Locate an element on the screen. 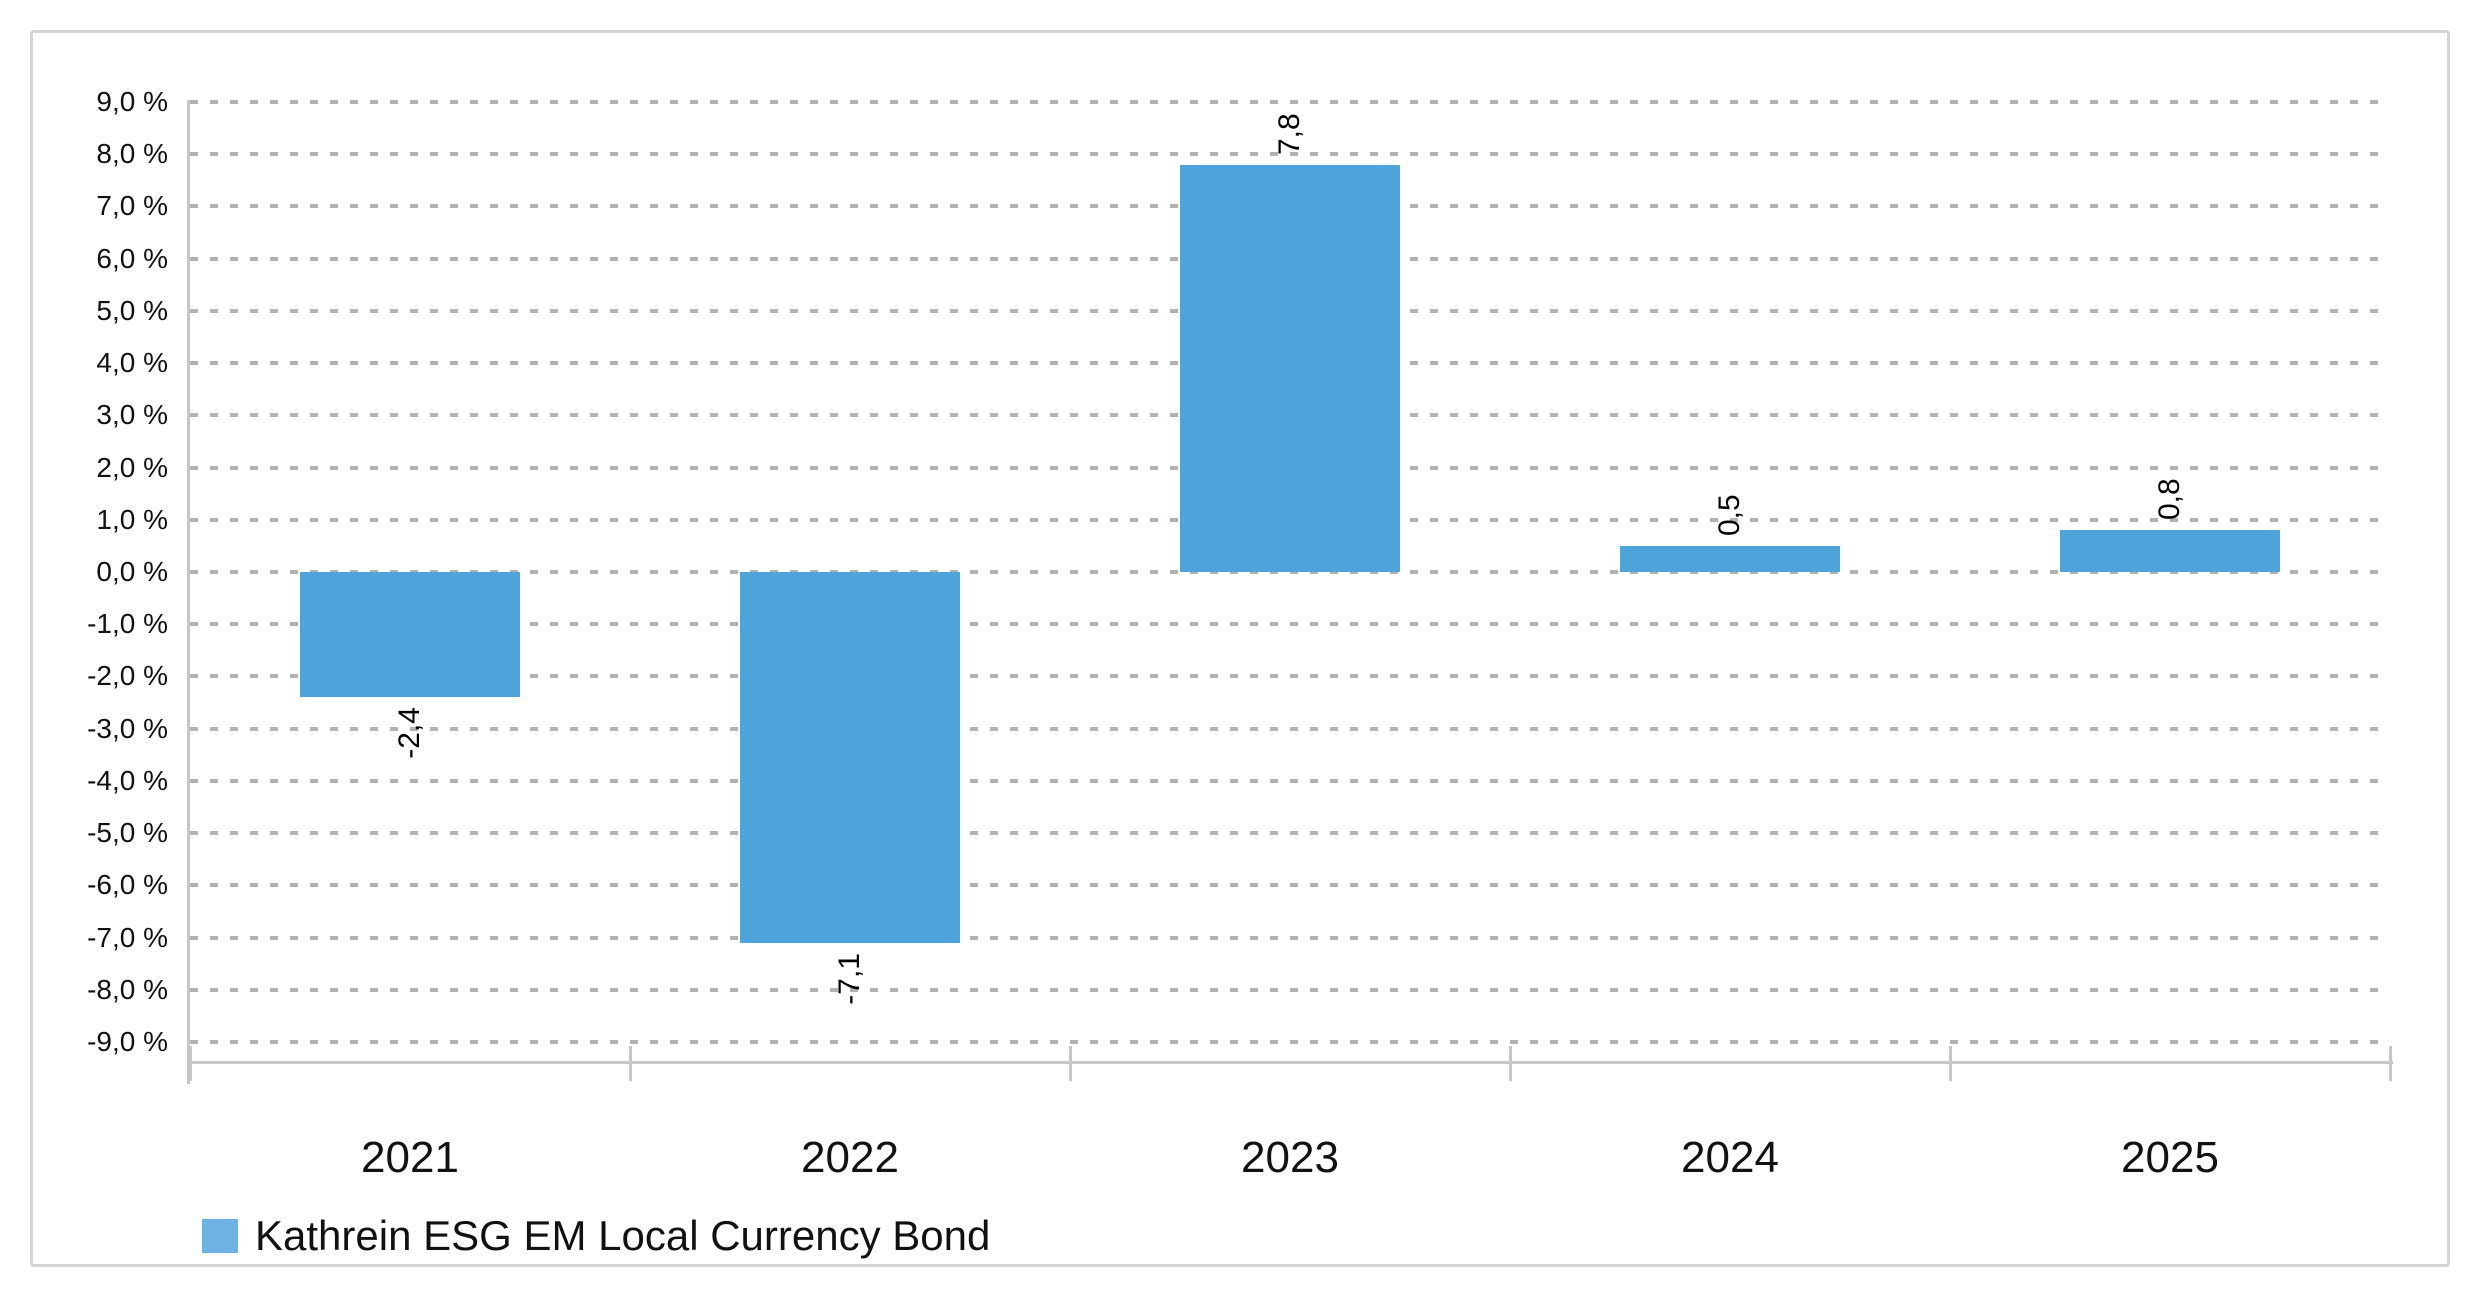 This screenshot has width=2480, height=1299. bar-value-label: -2,4 is located at coordinates (409, 733).